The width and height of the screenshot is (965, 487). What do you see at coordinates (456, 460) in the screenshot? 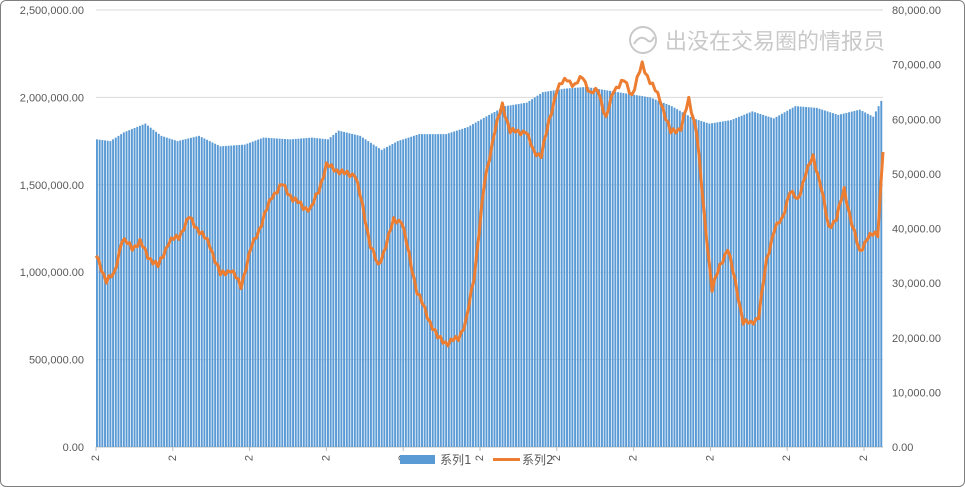
I see `legend-series1-label: 系列1` at bounding box center [456, 460].